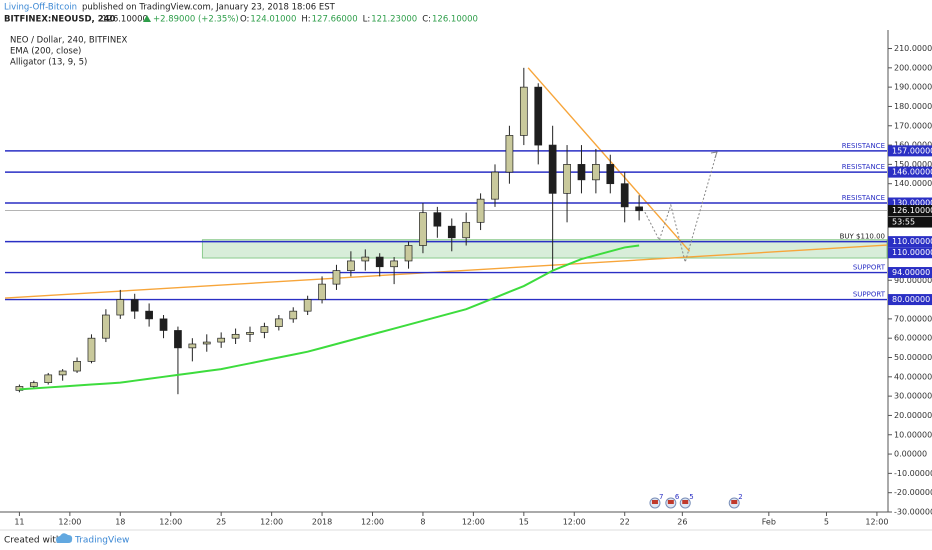 The height and width of the screenshot is (550, 932). What do you see at coordinates (913, 318) in the screenshot?
I see `y-tick-label: 70.00000` at bounding box center [913, 318].